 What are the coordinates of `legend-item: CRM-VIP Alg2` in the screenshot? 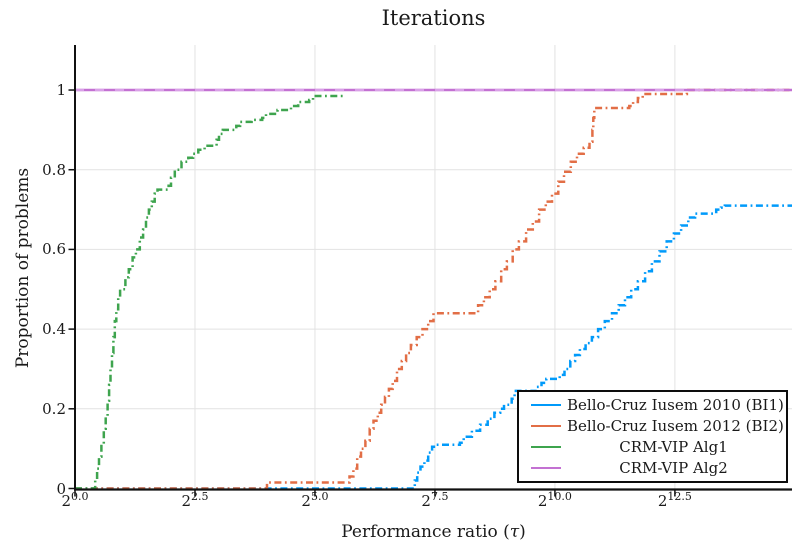 It's located at (651, 467).